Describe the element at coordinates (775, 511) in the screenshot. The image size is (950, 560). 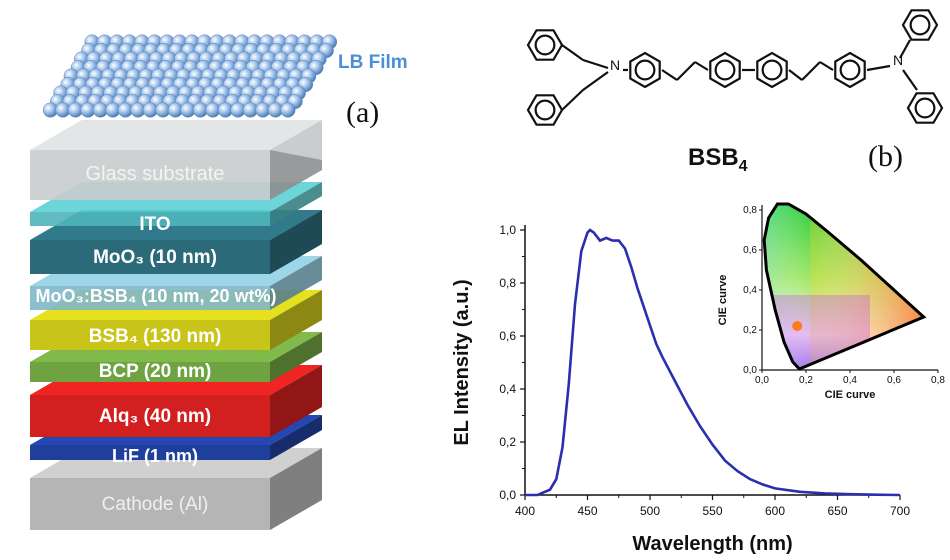
I see `x-tick-label: 600` at that location.